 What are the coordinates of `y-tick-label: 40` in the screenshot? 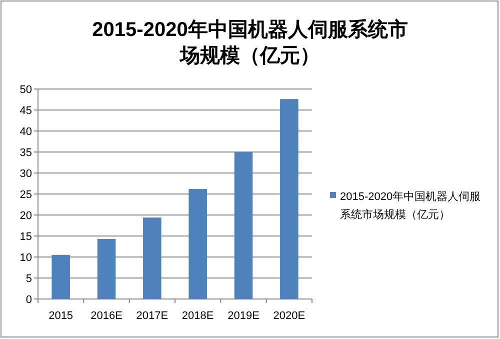 It's located at (26, 132).